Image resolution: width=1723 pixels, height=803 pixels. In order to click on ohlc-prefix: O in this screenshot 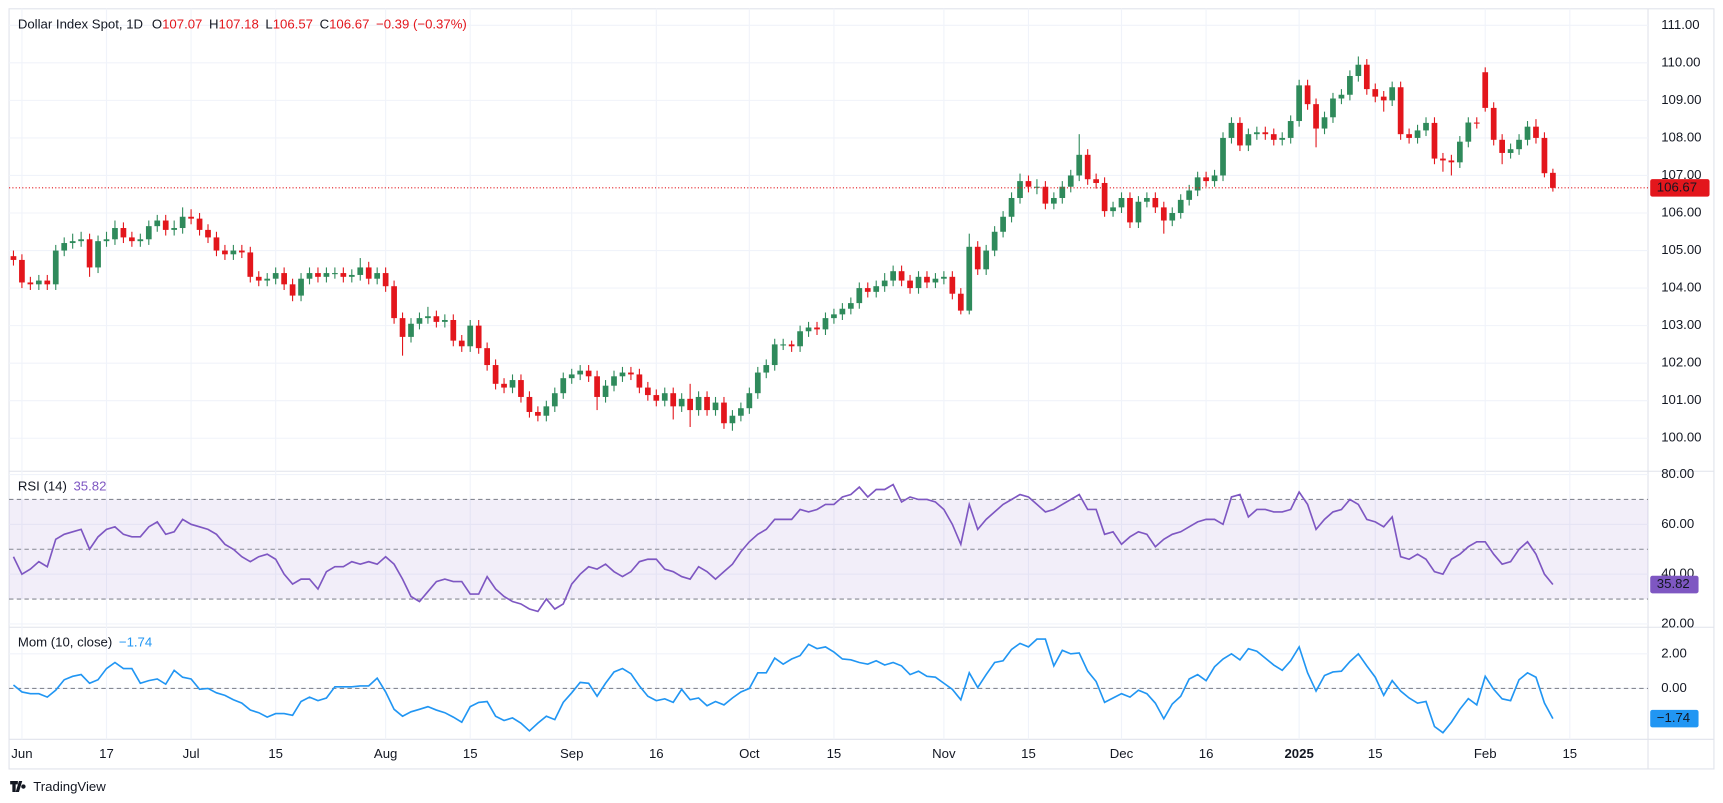, I will do `click(157, 24)`.